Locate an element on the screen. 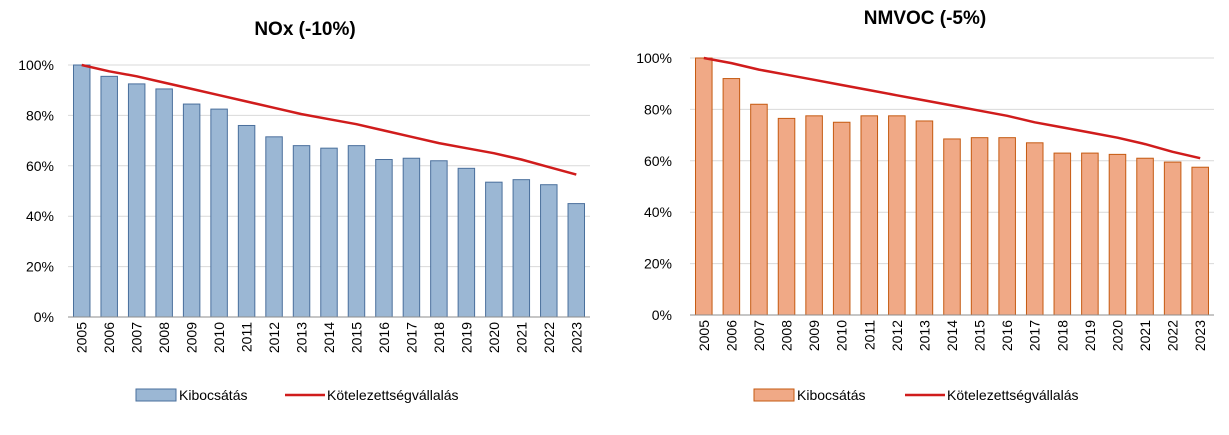 This screenshot has width=1229, height=435. legend: Kibocsátás Kötelezettségvállalás is located at coordinates (916, 395).